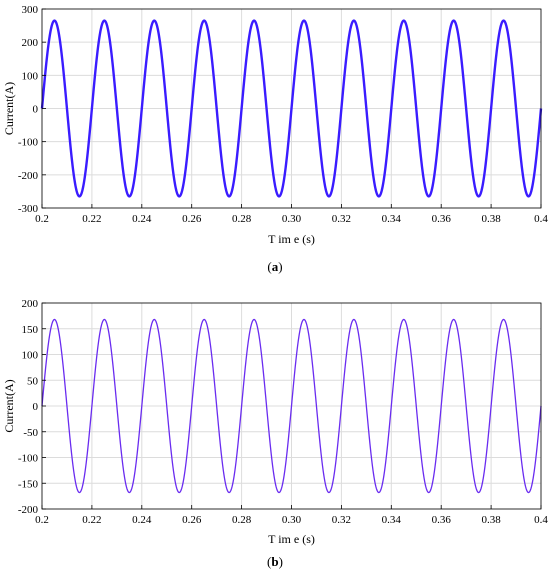 This screenshot has height=575, width=550. I want to click on y-tick-label: 150, so click(30, 330).